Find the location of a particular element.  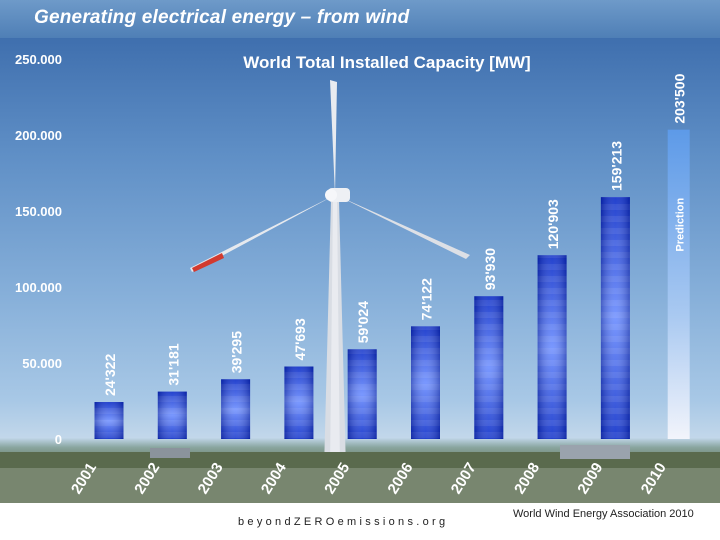

chart-title: World Total Installed Capacity [MW] is located at coordinates (386, 62).